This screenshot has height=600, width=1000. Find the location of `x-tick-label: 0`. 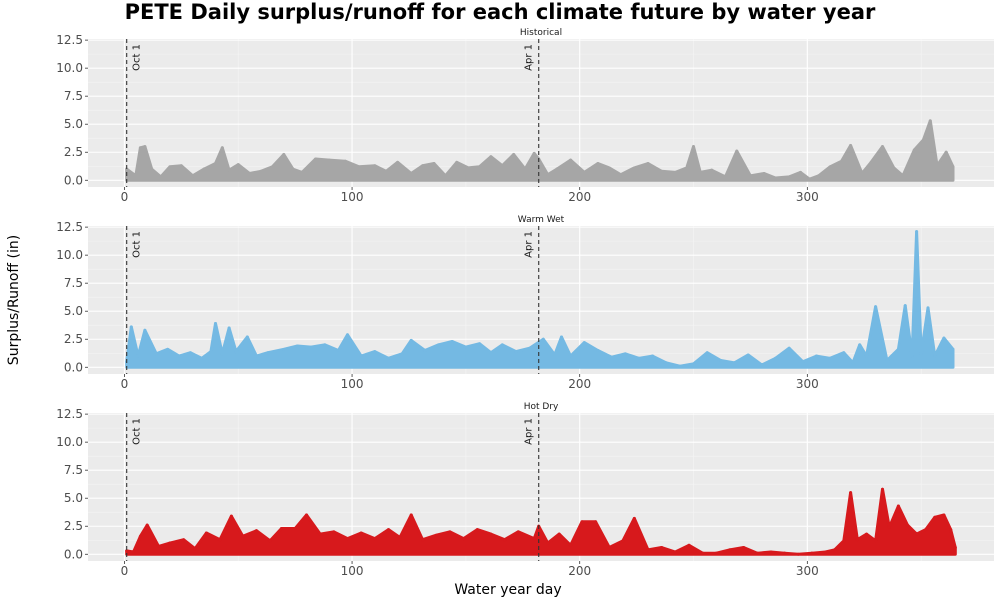

x-tick-label: 0 is located at coordinates (125, 571).